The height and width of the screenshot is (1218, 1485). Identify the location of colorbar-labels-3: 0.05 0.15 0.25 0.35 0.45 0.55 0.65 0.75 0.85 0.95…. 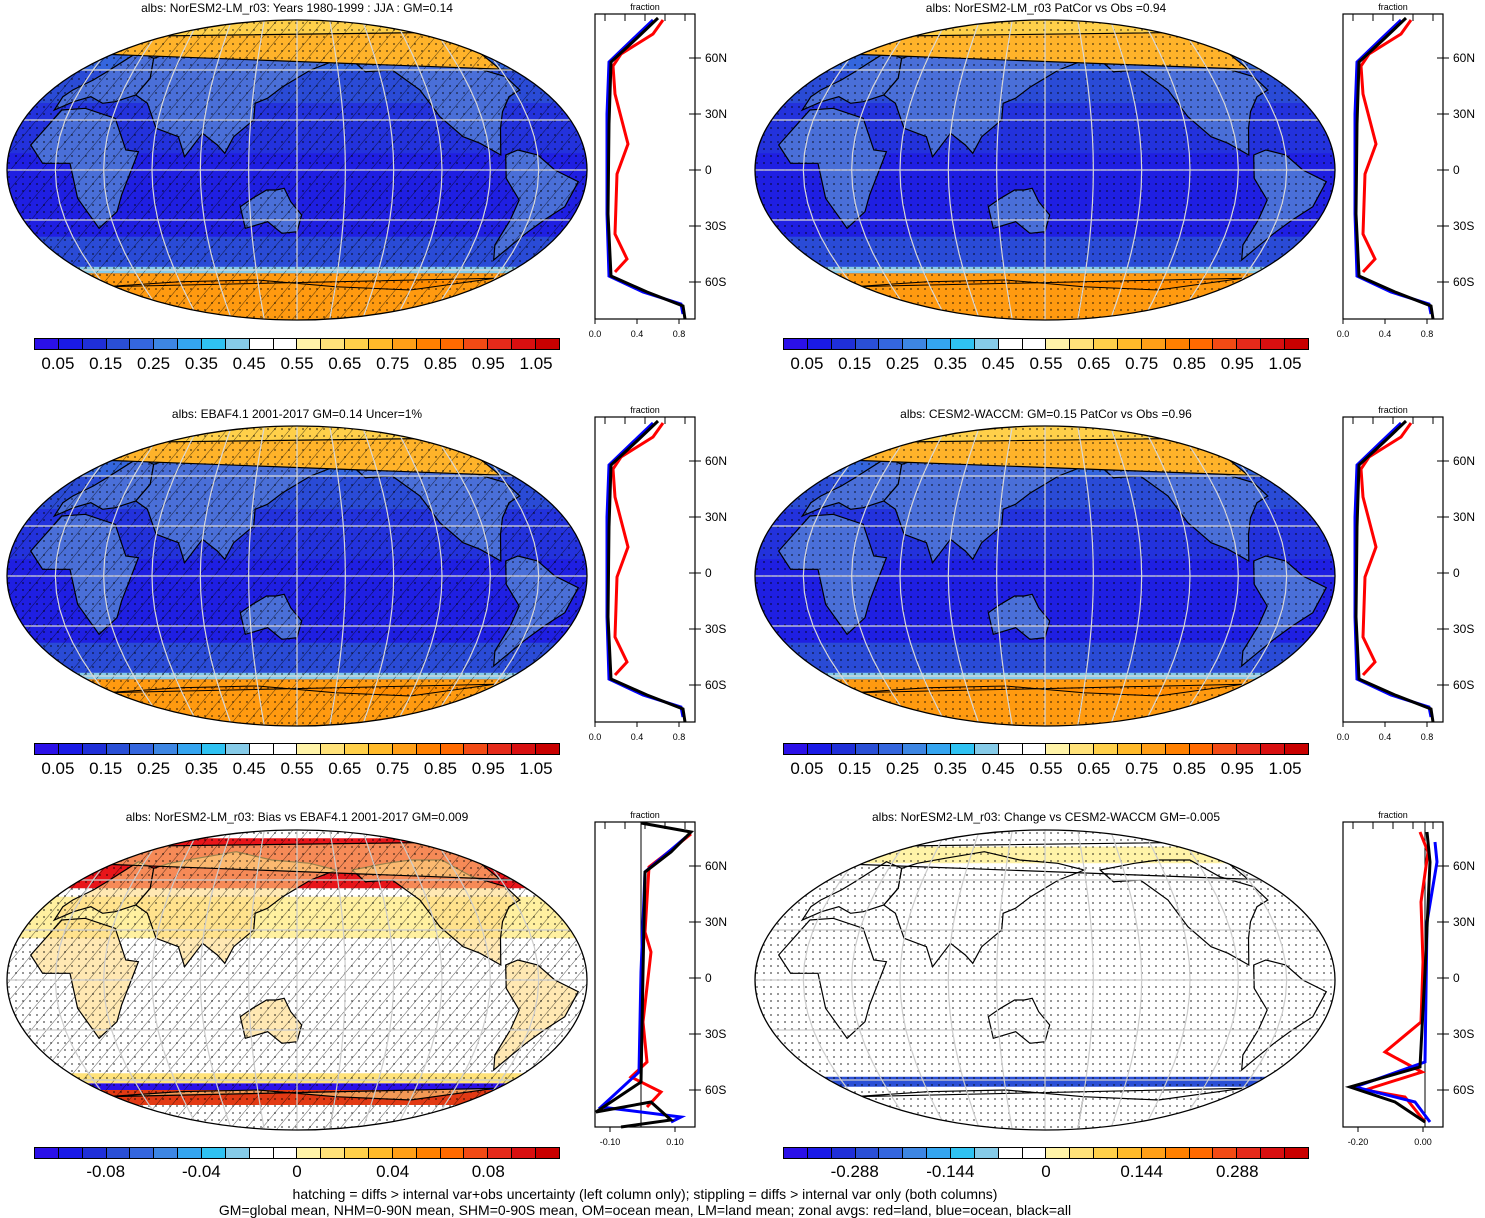
(297, 770).